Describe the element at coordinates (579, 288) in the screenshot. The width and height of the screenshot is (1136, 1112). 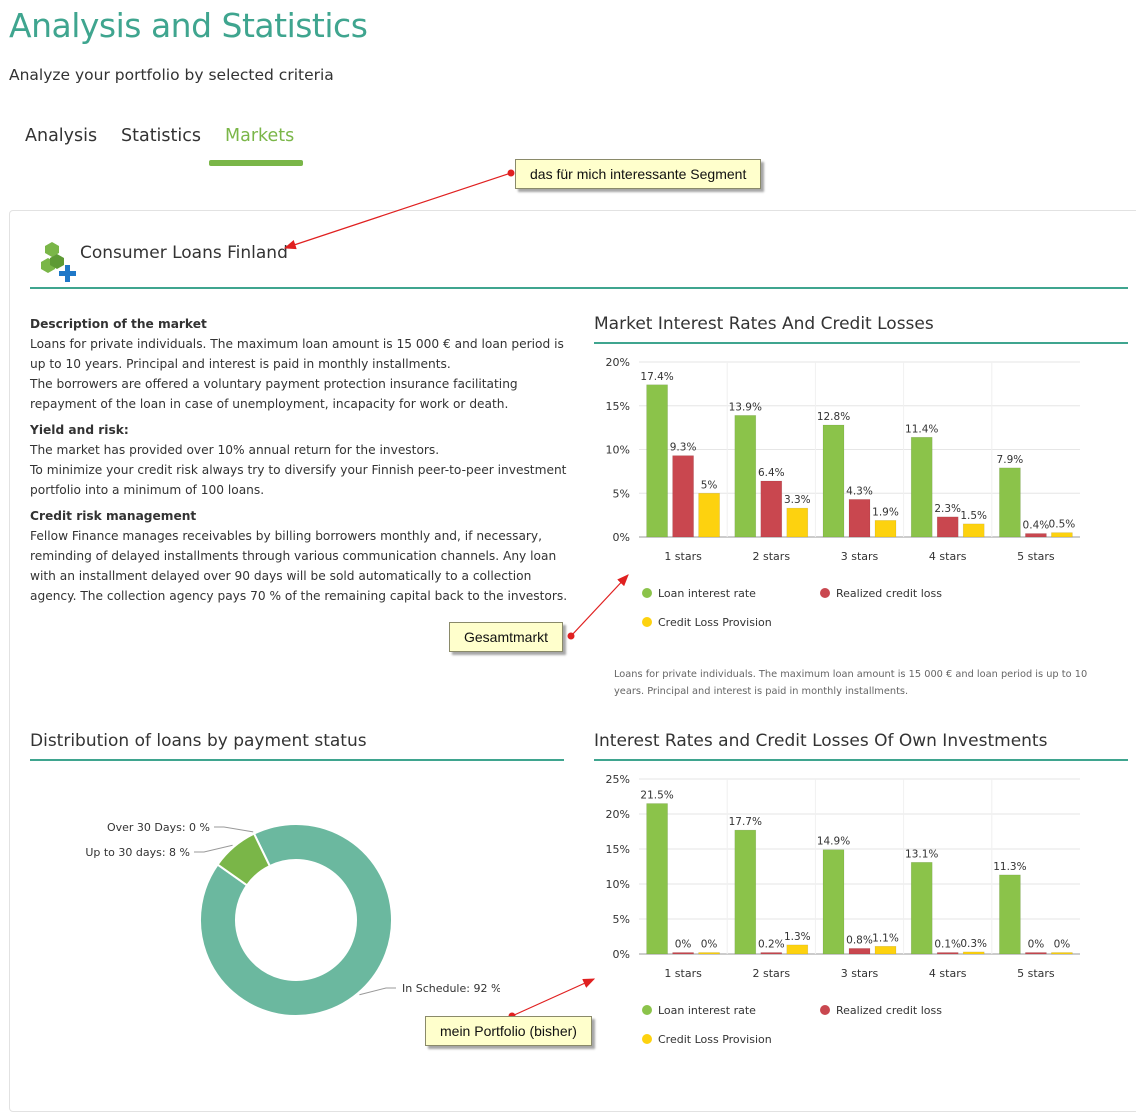
I see `market-divider` at that location.